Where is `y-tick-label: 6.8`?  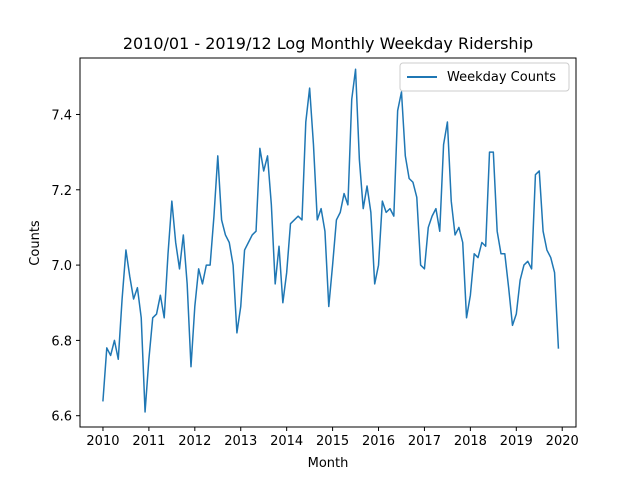
y-tick-label: 6.8 is located at coordinates (61, 341).